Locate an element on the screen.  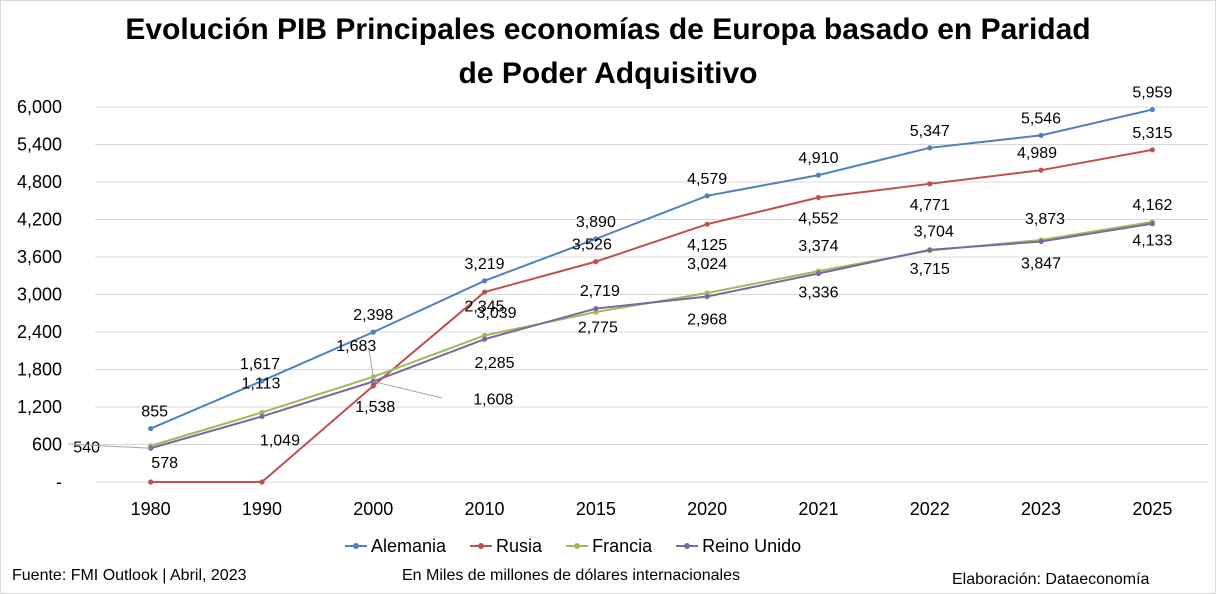
legend: Alemania Rusia Francia Reino Unido is located at coordinates (573, 546).